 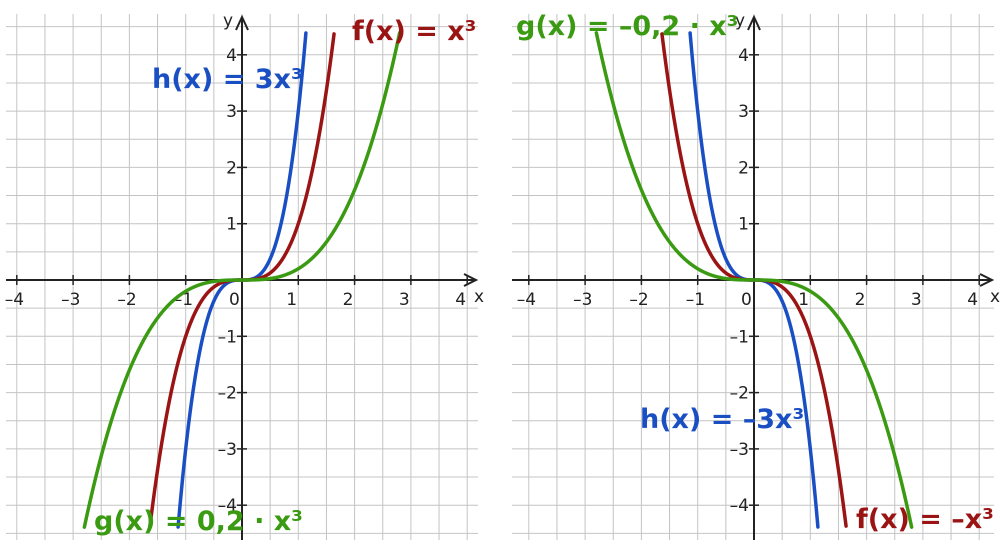 I want to click on x-tick-label: –1, so click(x=695, y=300).